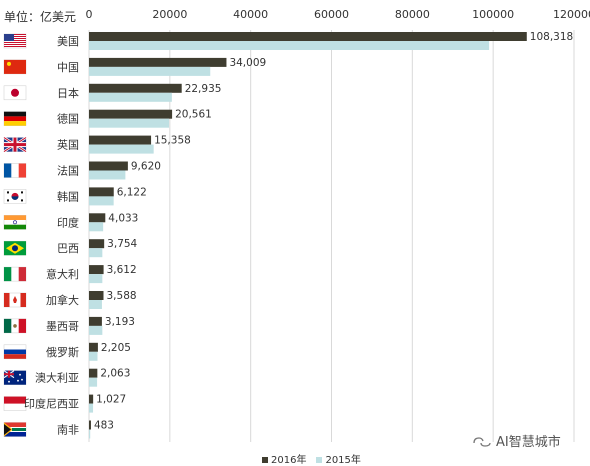 This screenshot has width=590, height=466. I want to click on chart-row: 英国 15,358, so click(97, 144).